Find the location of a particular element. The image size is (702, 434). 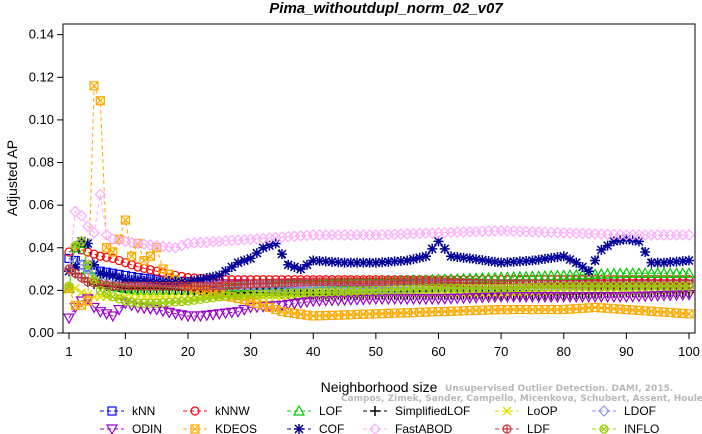

x-tick-label: 30 is located at coordinates (250, 351).